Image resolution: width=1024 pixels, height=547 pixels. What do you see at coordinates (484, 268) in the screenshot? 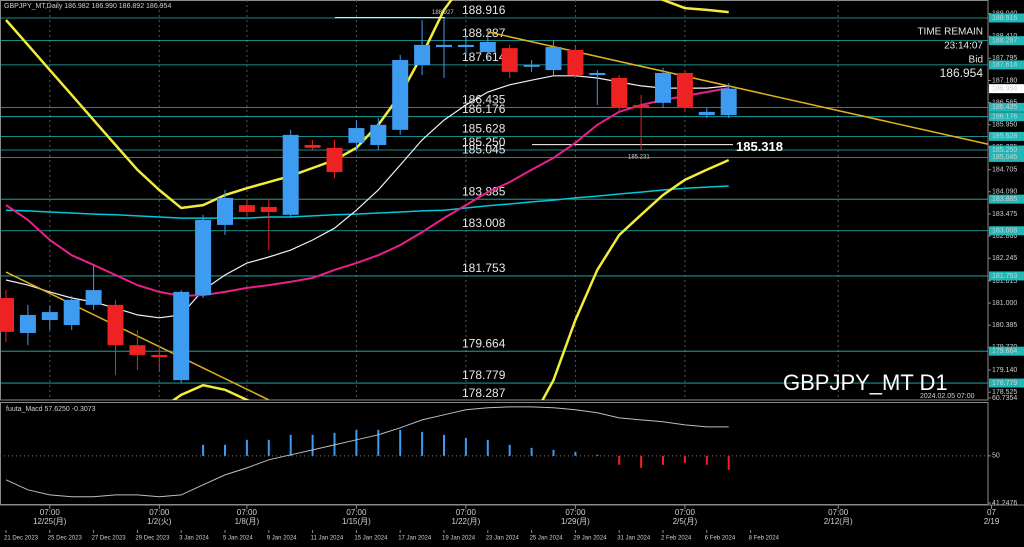
I see `level-label: 181.753` at bounding box center [484, 268].